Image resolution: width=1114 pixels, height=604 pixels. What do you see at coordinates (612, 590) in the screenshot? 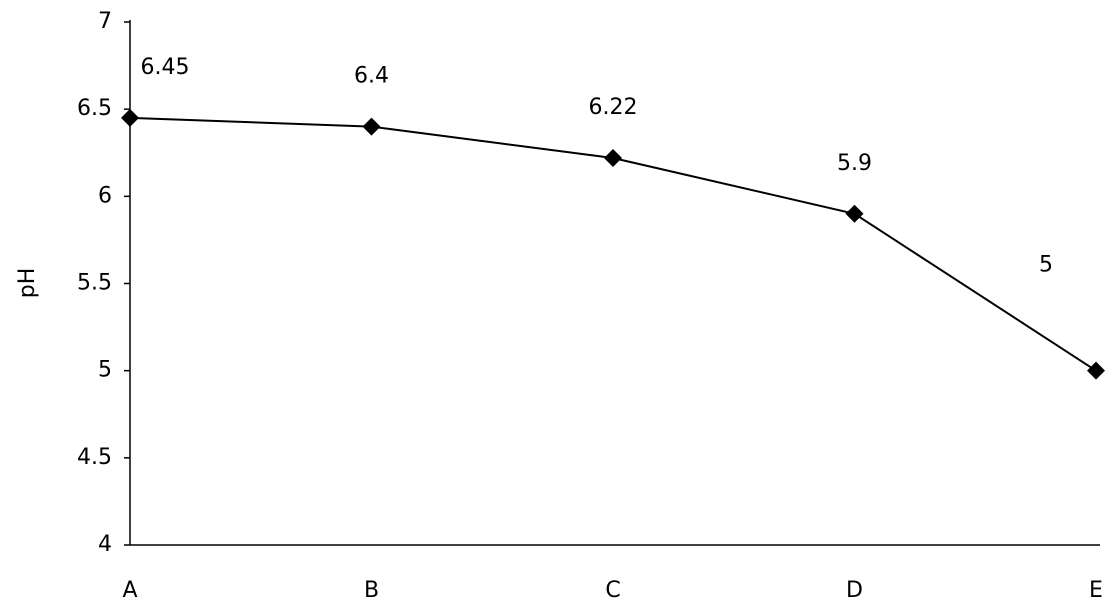
I see `x-tick-label: C` at bounding box center [612, 590].